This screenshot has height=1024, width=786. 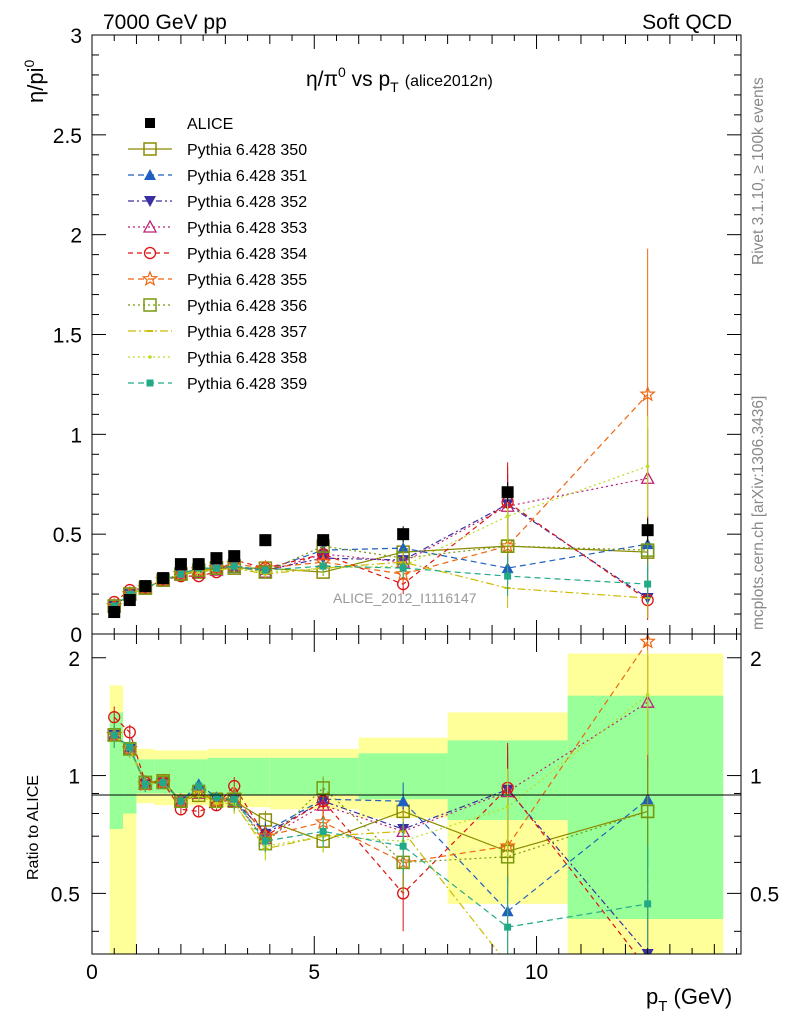 I want to click on legend-entry: Pythia 6.428 358, so click(x=217, y=358).